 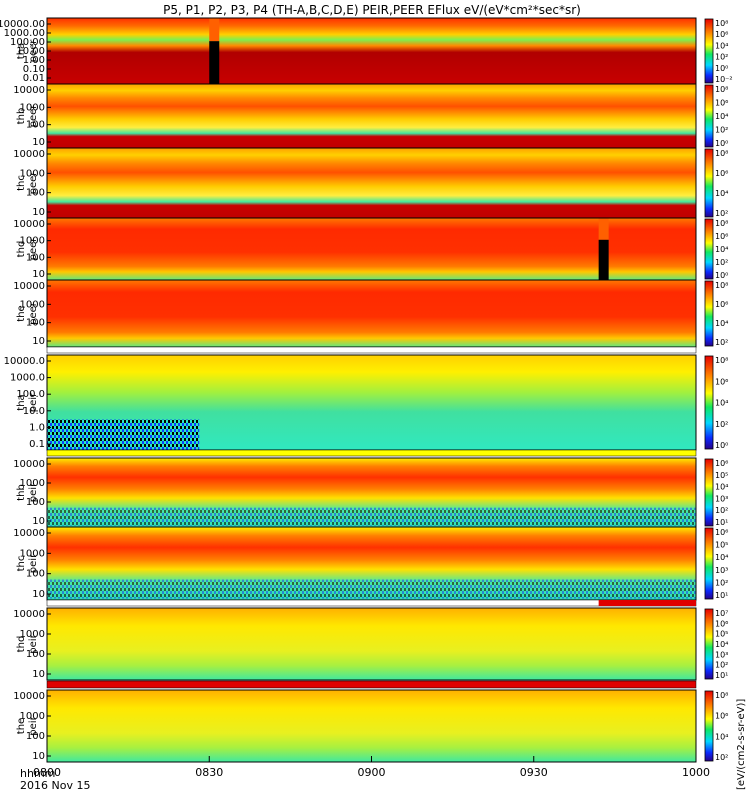 What do you see at coordinates (603, 259) in the screenshot?
I see `data-gap-bar` at bounding box center [603, 259].